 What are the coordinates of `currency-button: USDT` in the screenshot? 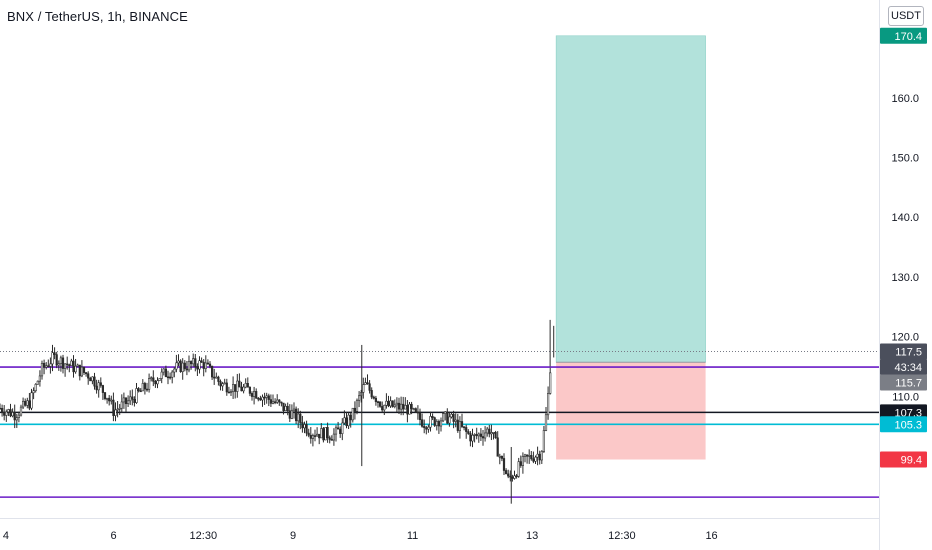 It's located at (906, 16).